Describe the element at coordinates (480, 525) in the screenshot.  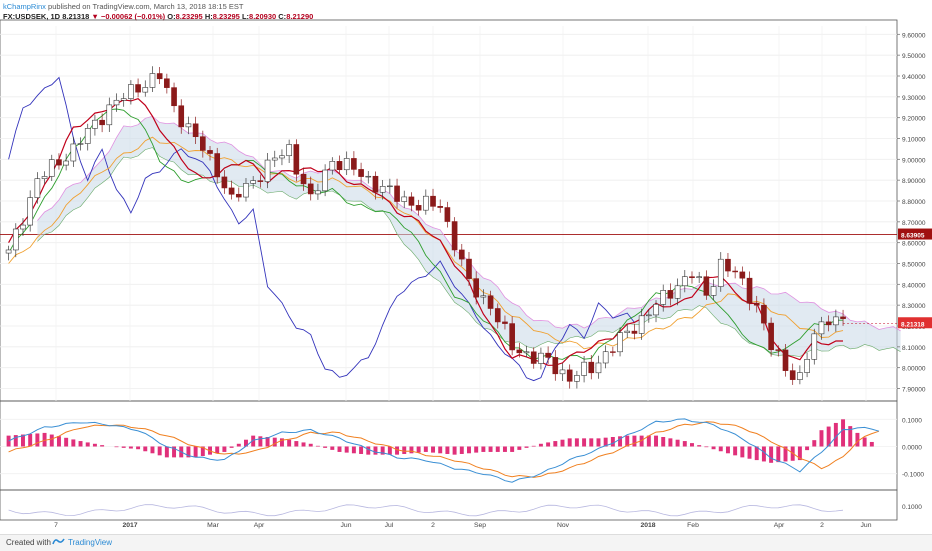
I see `x-tick-label: Sep` at that location.